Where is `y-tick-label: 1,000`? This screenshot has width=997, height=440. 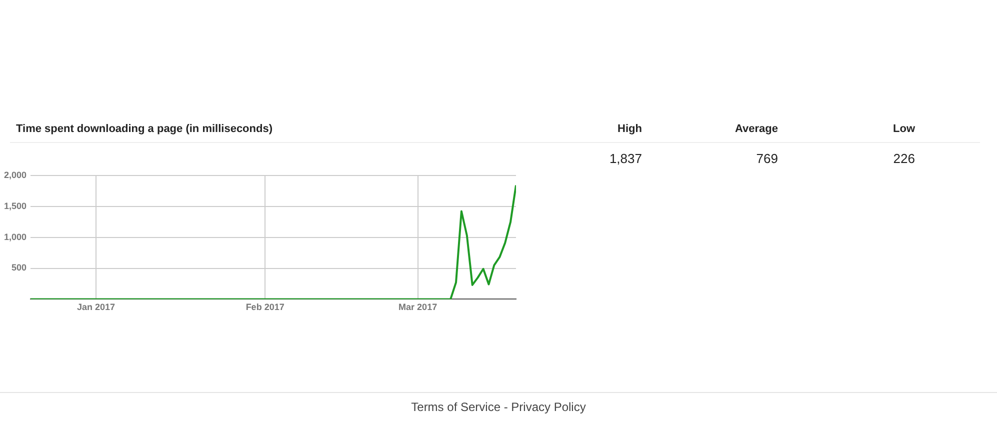 y-tick-label: 1,000 is located at coordinates (15, 237).